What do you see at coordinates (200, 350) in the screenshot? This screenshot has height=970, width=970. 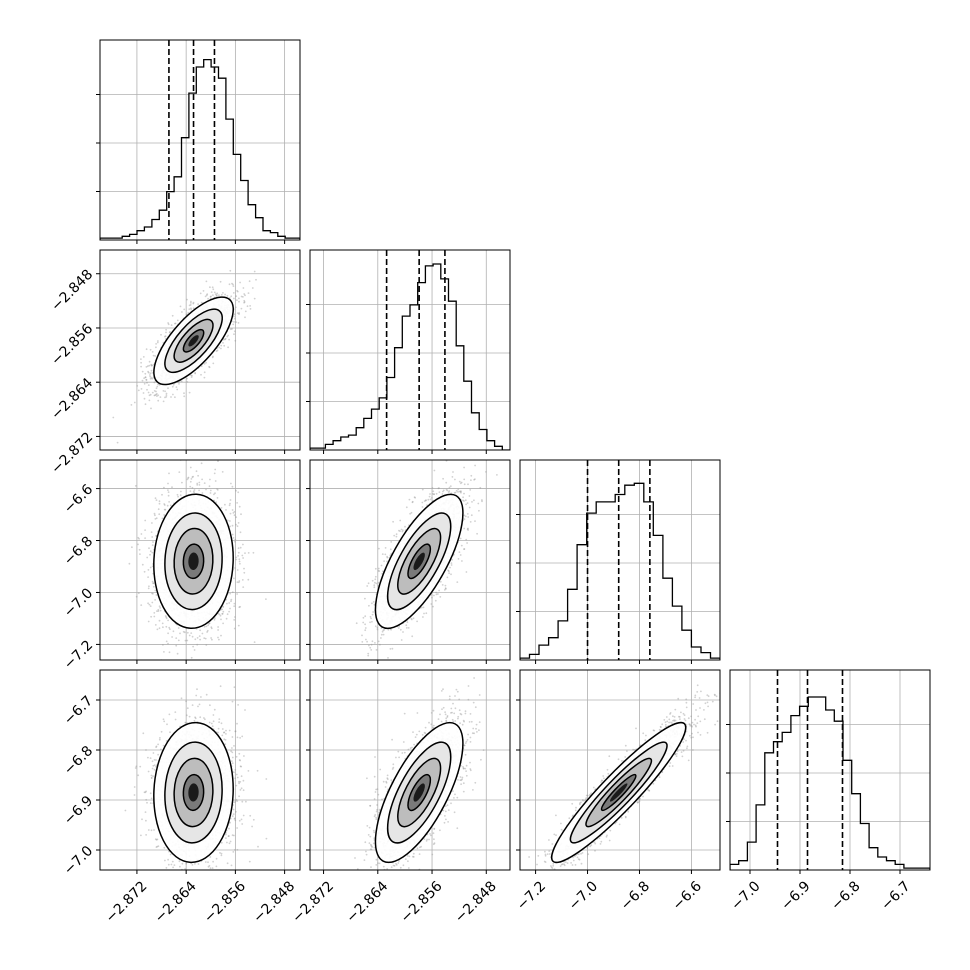 I see `density-layer` at bounding box center [200, 350].